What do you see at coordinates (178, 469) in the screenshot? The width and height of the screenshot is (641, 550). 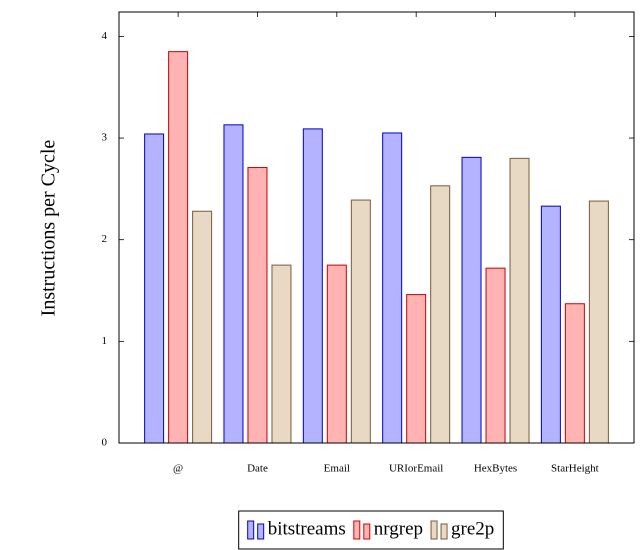 I see `x-tick-label: @` at bounding box center [178, 469].